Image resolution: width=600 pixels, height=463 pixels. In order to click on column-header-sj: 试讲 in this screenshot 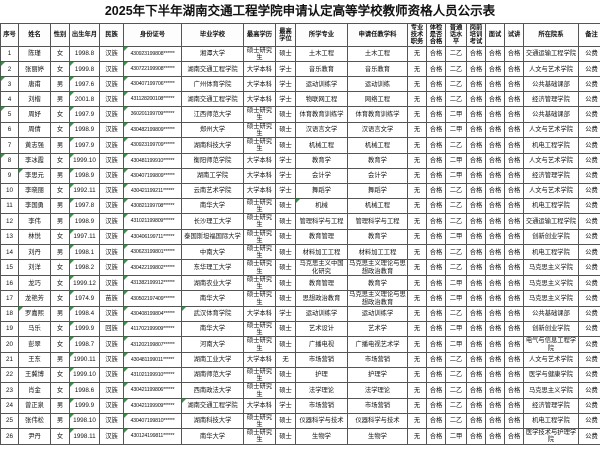, I will do `click(514, 35)`.